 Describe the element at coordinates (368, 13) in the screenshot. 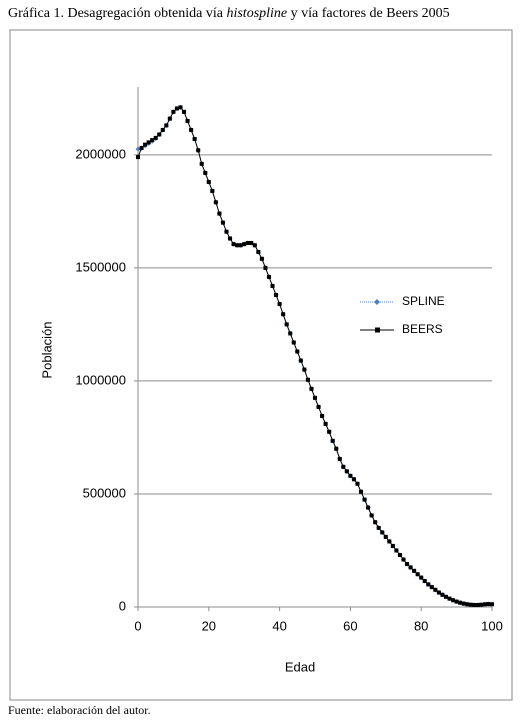

I see `title-part: y vía factores de Beers 2005` at that location.